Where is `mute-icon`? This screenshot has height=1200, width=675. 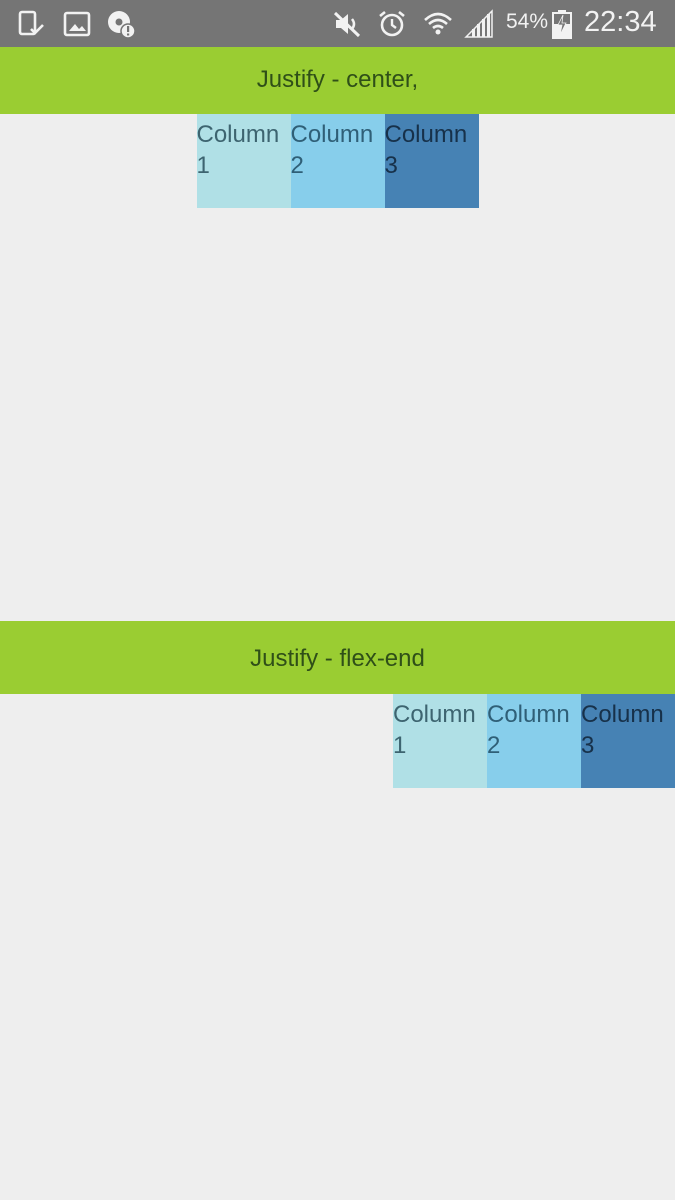
mute-icon is located at coordinates (347, 24).